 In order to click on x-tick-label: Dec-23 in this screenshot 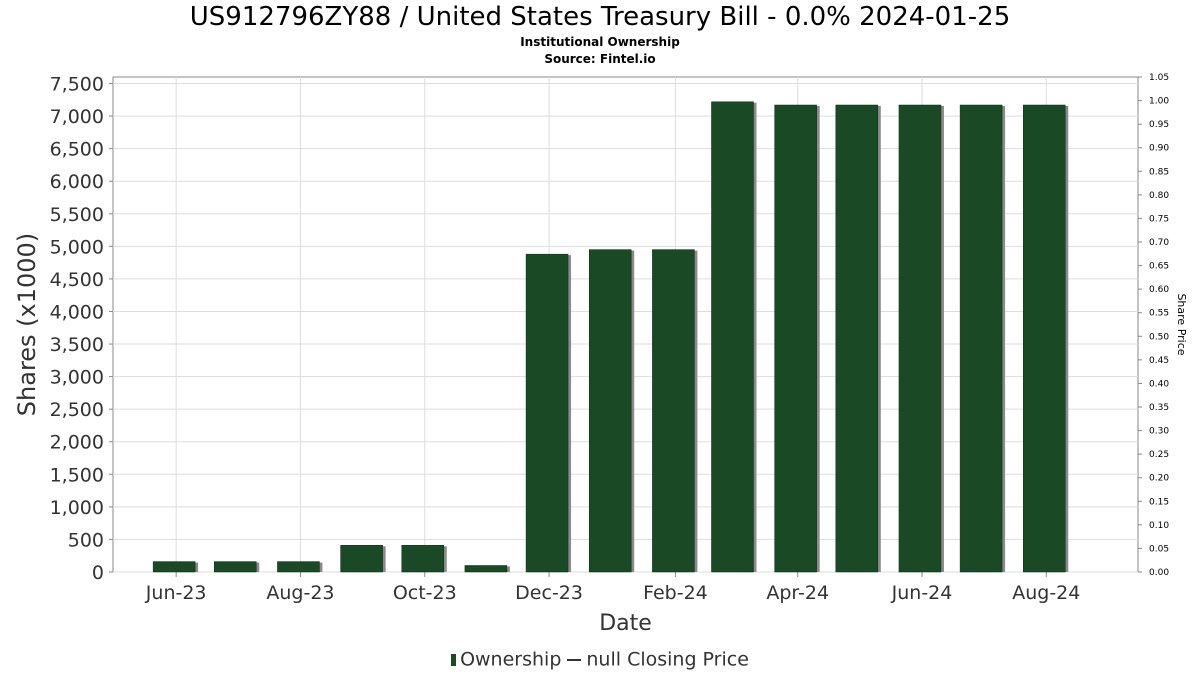, I will do `click(549, 593)`.